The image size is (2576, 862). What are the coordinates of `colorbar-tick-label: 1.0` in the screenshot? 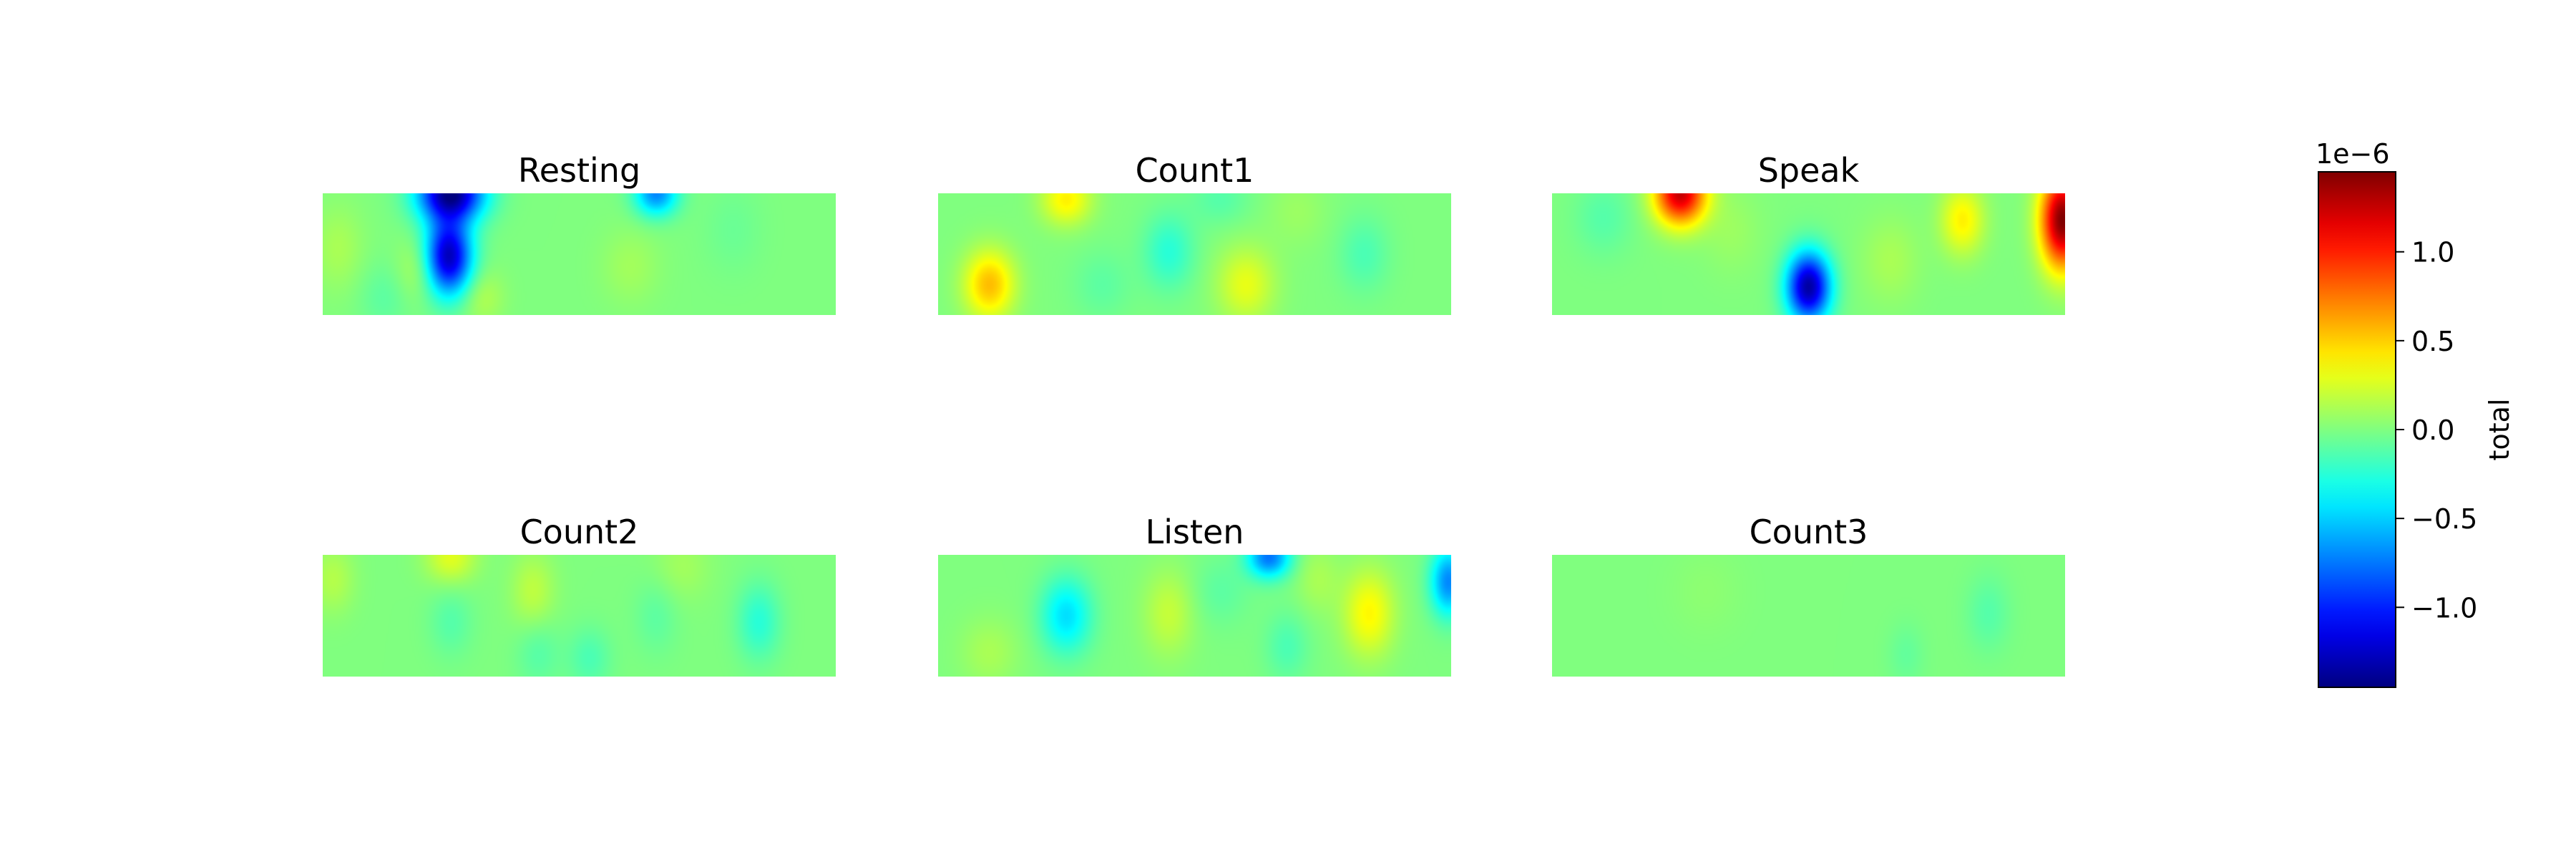 It's located at (2432, 252).